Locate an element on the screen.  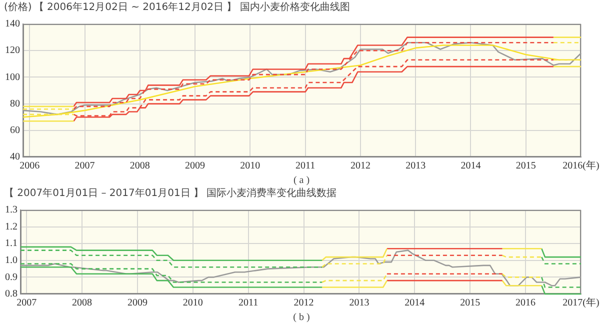
y-tick-label: 0.8 is located at coordinates (11, 294).